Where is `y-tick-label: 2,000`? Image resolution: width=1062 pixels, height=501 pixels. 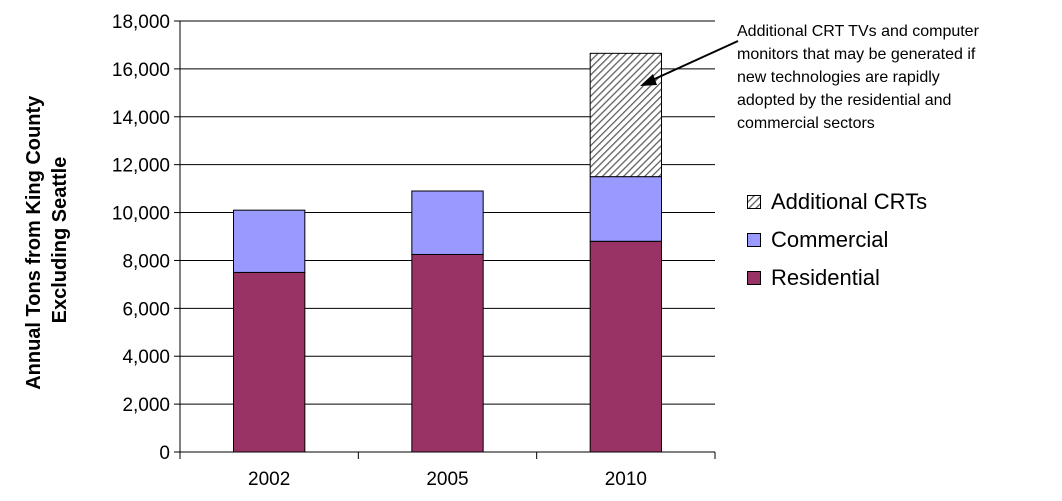
y-tick-label: 2,000 is located at coordinates (146, 405).